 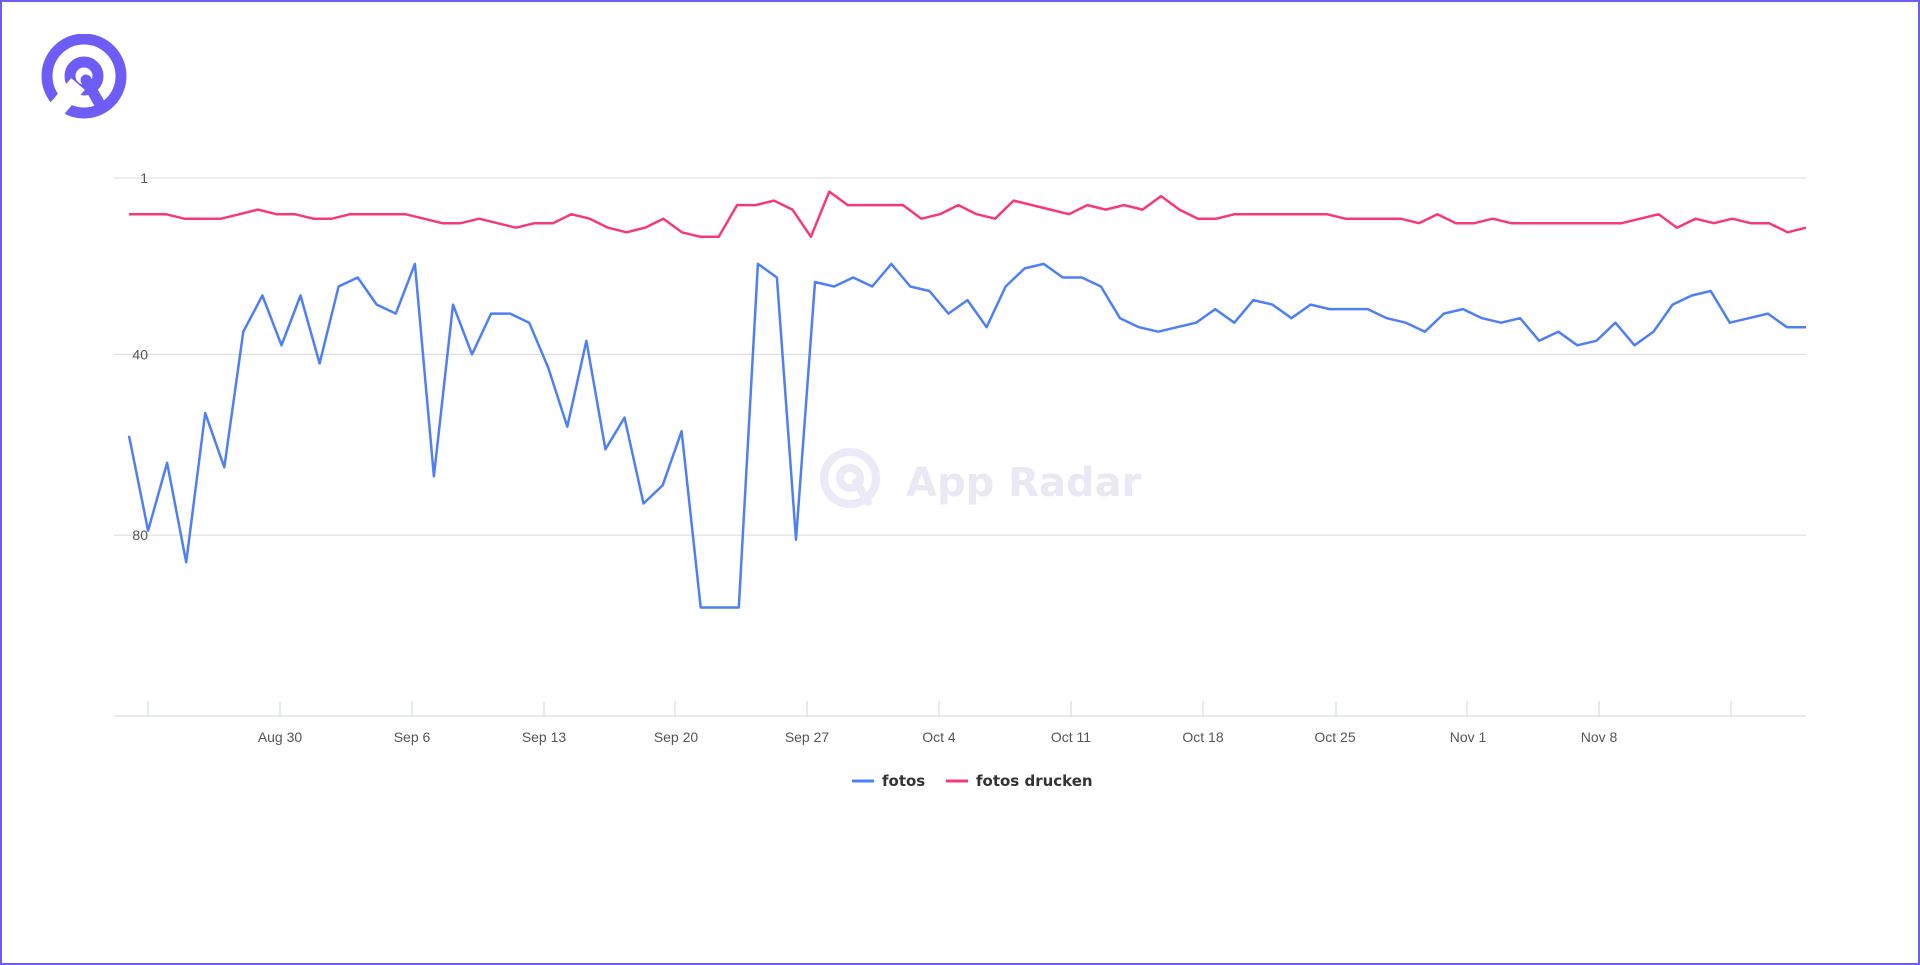 What do you see at coordinates (1071, 737) in the screenshot?
I see `x-tick-label: Oct 11` at bounding box center [1071, 737].